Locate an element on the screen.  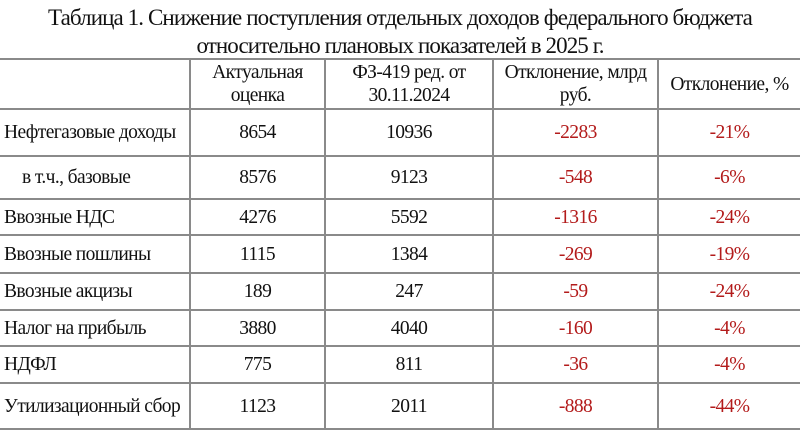
cell-actual: 8576 is located at coordinates (257, 177).